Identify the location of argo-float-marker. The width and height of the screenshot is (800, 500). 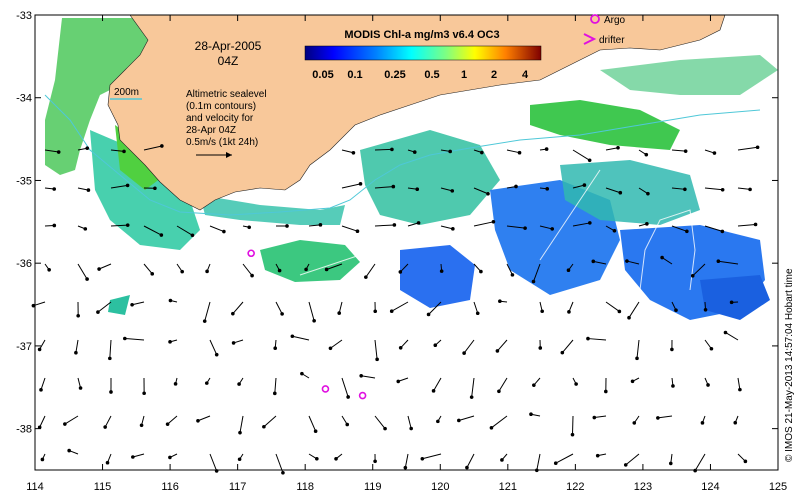
(362, 395).